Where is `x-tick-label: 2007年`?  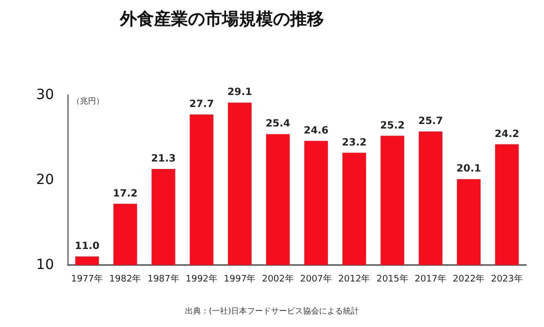 x-tick-label: 2007年 is located at coordinates (316, 279).